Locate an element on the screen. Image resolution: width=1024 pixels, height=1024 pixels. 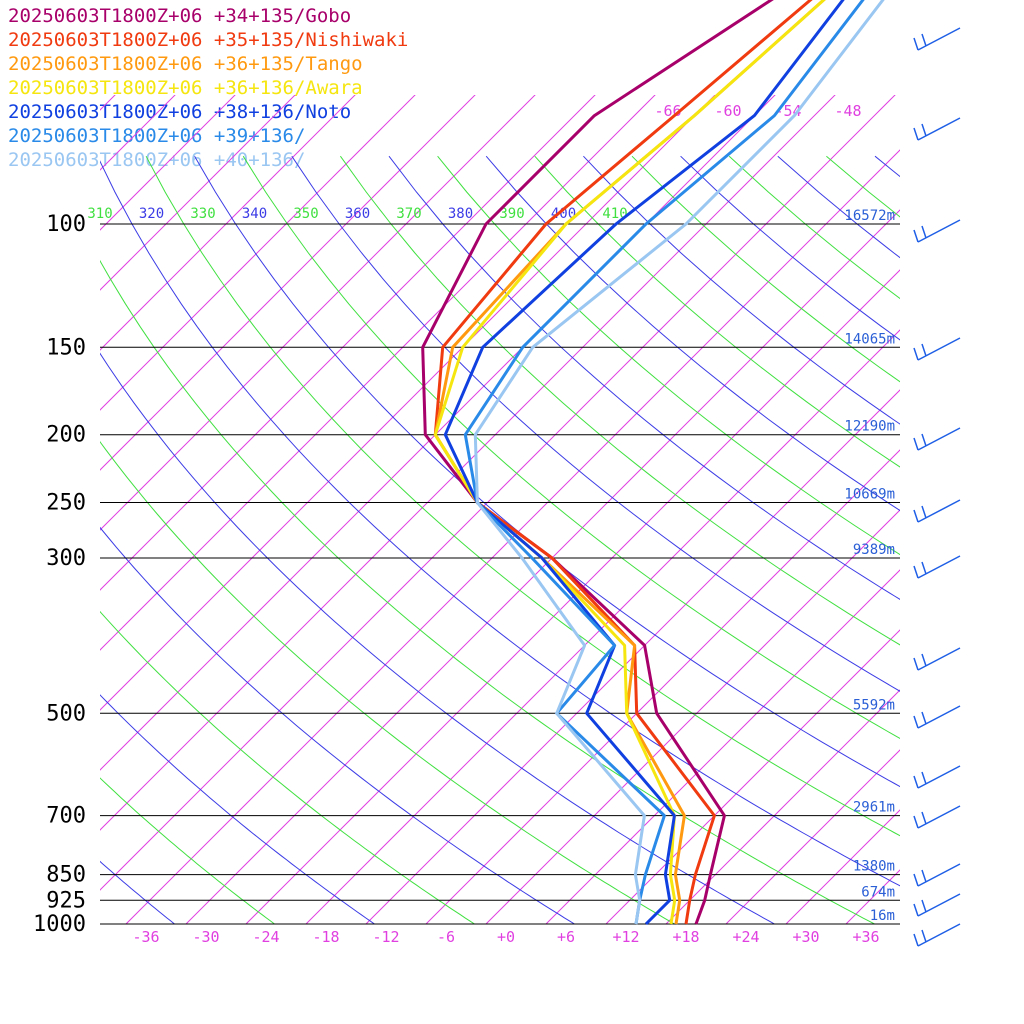
isotherm-label: -60 is located at coordinates (727, 111).